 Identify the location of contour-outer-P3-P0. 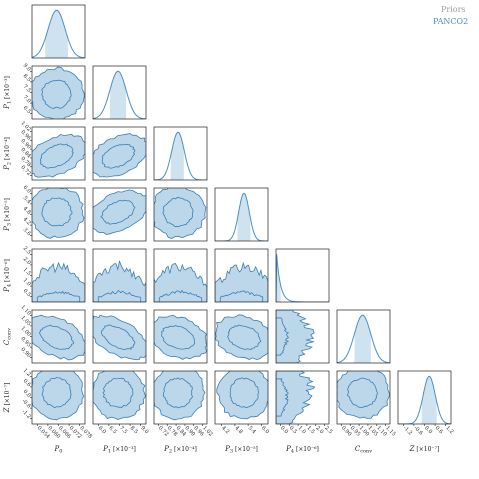
(58, 213).